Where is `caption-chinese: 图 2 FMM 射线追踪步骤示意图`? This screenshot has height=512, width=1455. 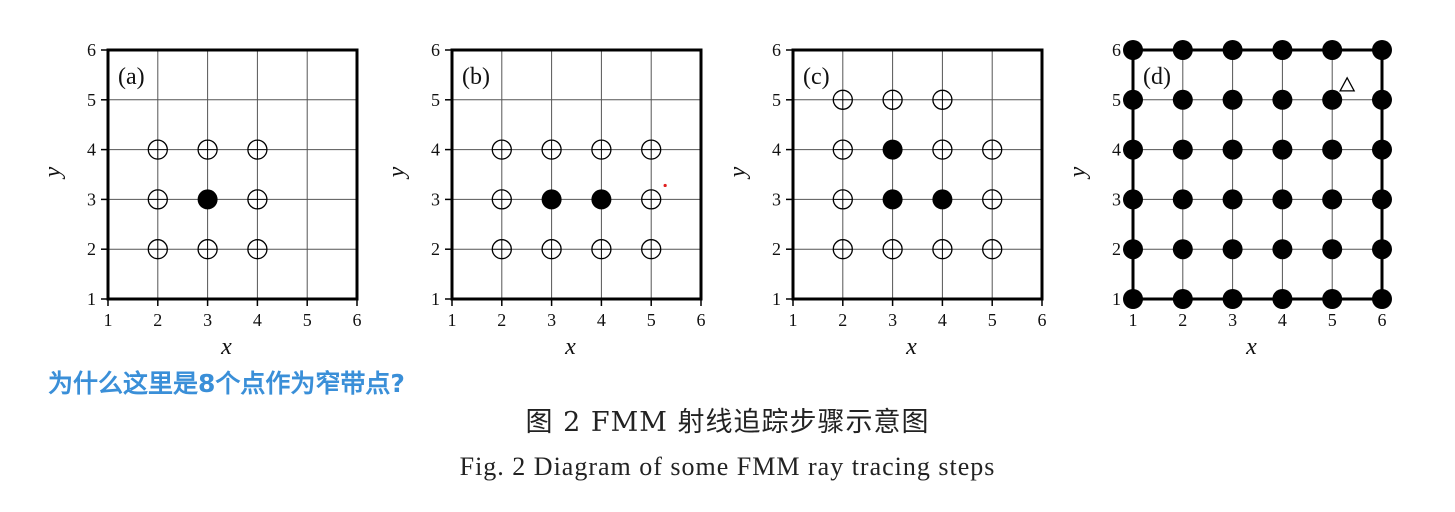
caption-chinese: 图 2 FMM 射线追踪步骤示意图 is located at coordinates (727, 422).